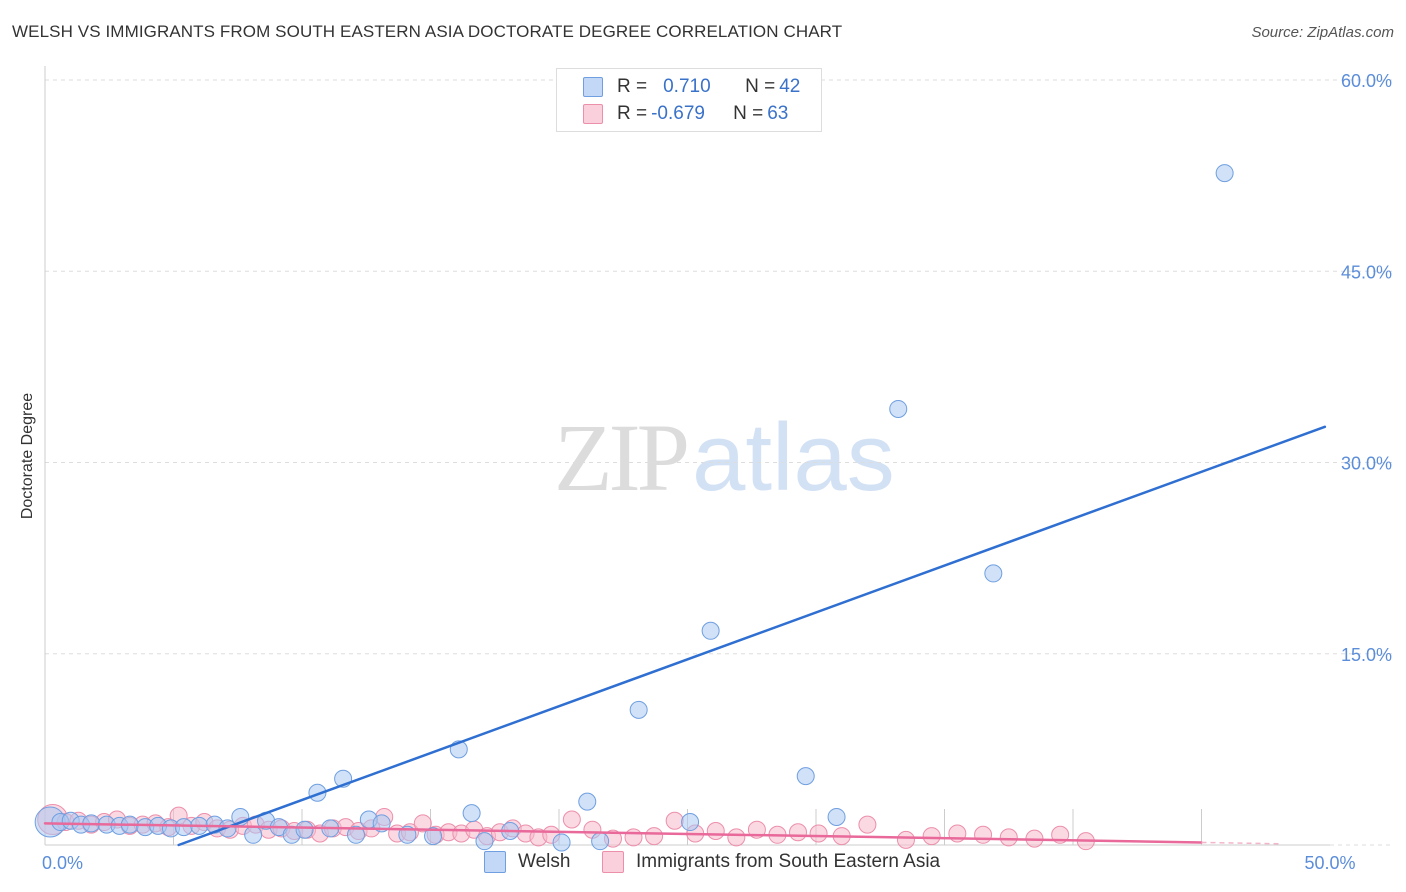 This screenshot has height=892, width=1406. I want to click on watermark-zip: ZIP, so click(622, 457).